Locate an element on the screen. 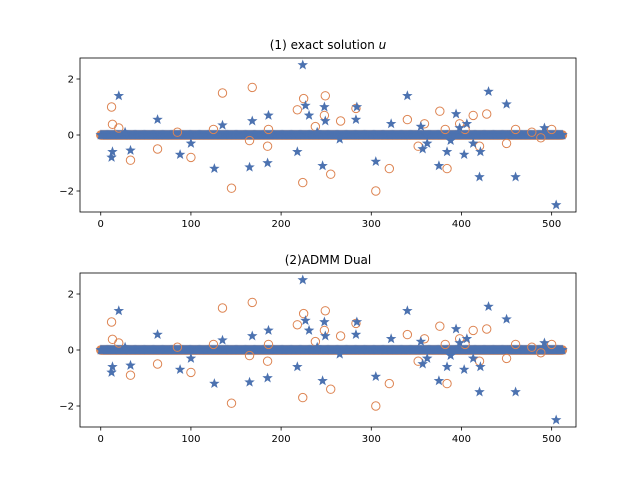  subplot-1-y-axis: −2 0 2 is located at coordinates (69, 136).